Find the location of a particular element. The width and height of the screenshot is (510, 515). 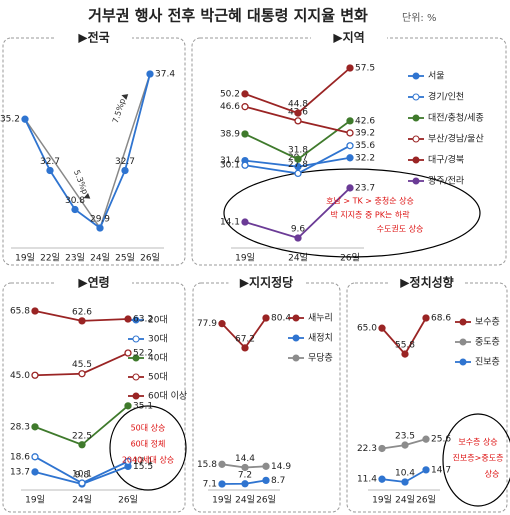

value-label: 9.8 is located at coordinates (82, 476).